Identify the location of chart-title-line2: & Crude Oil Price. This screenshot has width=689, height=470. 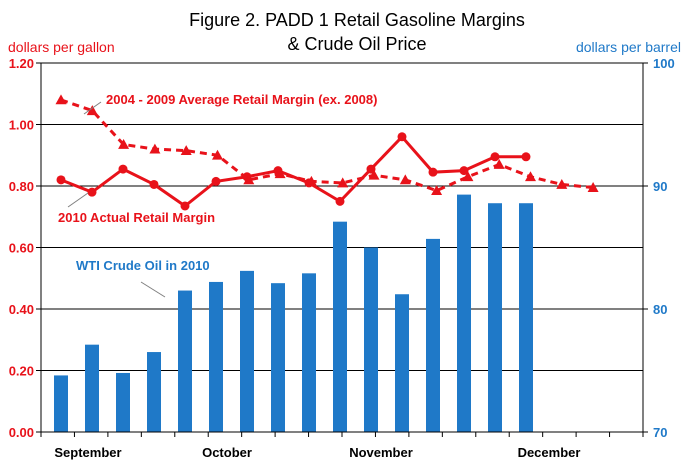
(356, 44).